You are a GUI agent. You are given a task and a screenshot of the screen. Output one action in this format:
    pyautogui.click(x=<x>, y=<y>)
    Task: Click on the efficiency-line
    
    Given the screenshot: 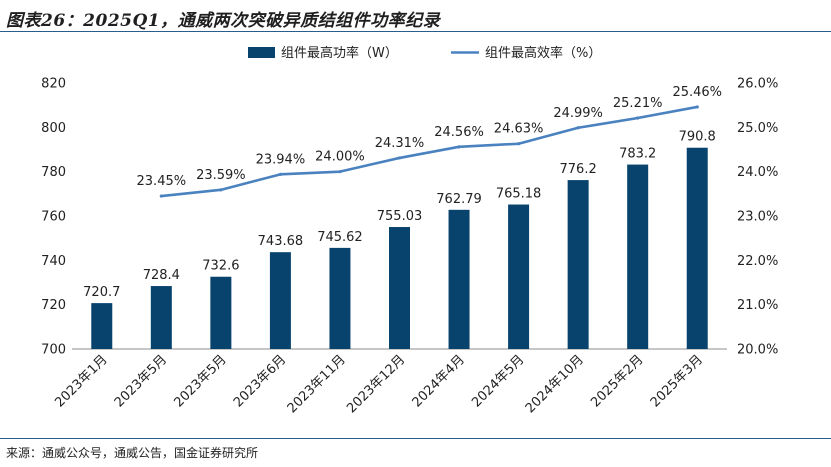 What is the action you would take?
    pyautogui.click(x=429, y=151)
    